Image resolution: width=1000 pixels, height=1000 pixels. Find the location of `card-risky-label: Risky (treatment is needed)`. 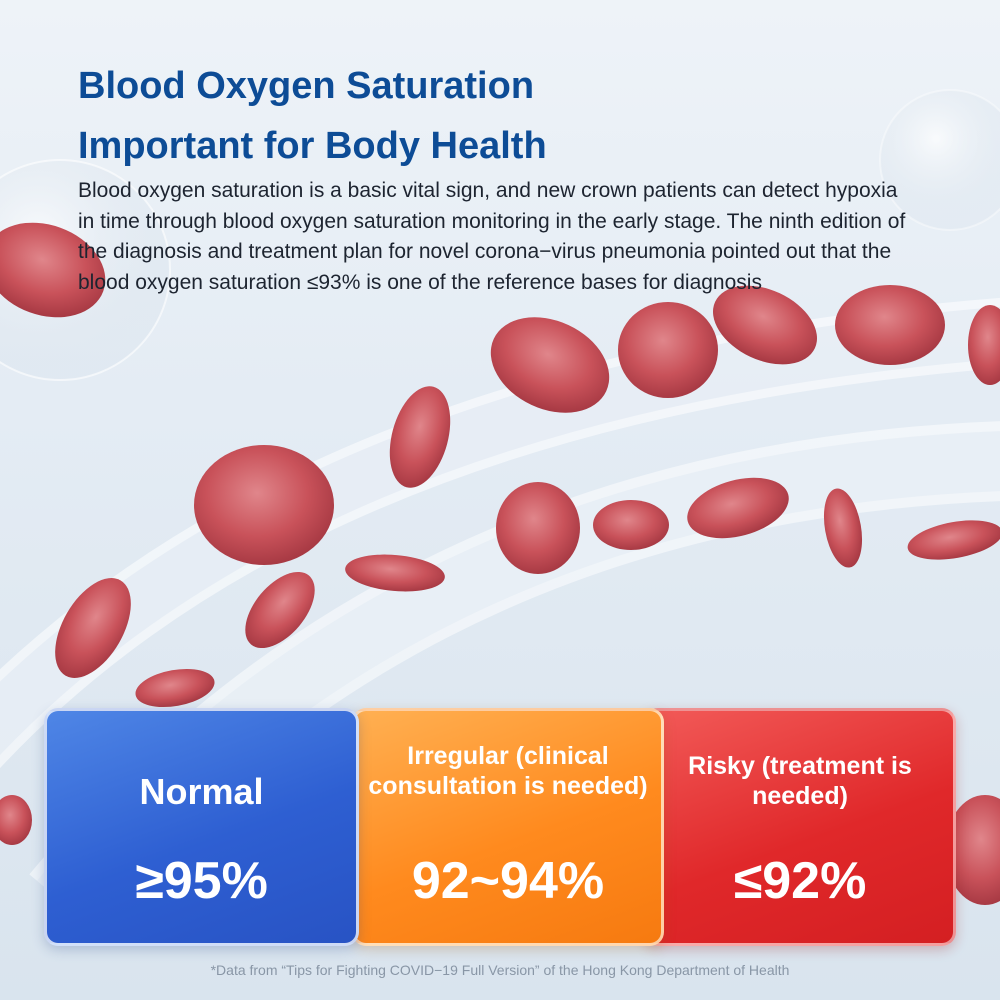

card-risky-label: Risky (treatment is needed) is located at coordinates (800, 781).